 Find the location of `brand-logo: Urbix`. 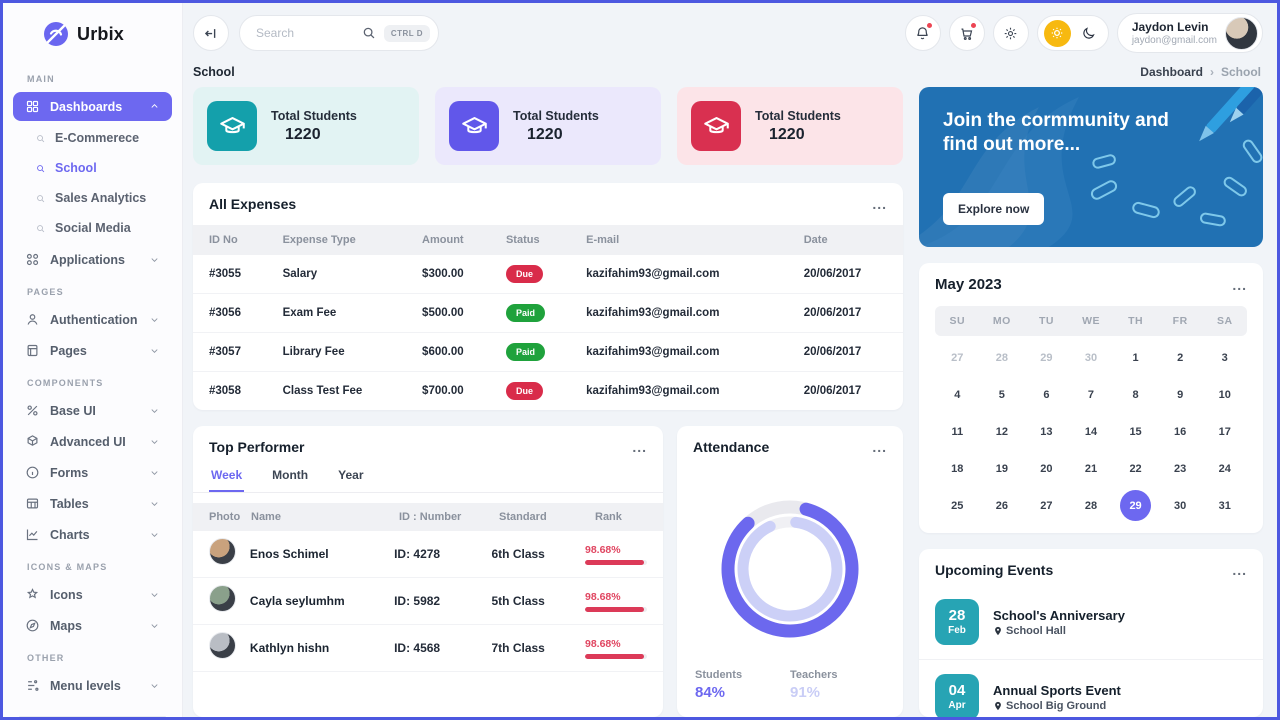

brand-logo: Urbix is located at coordinates (92, 32).